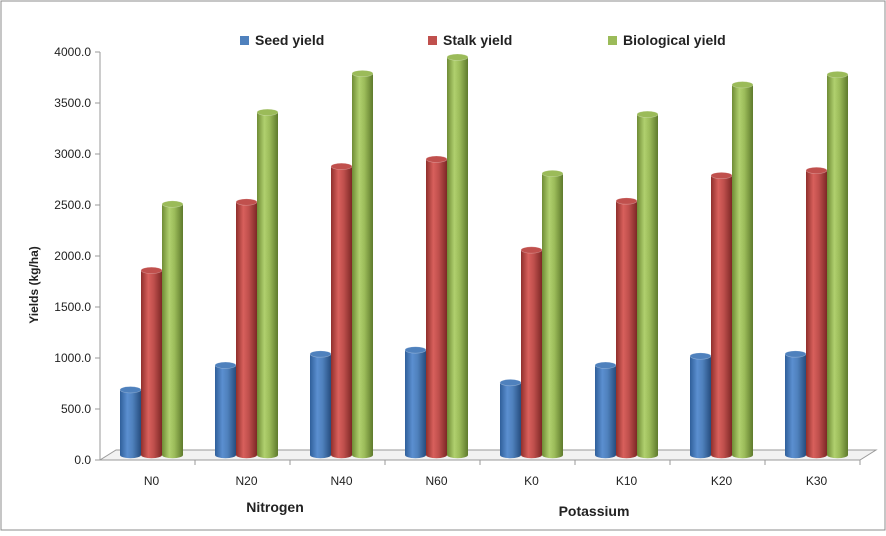 The width and height of the screenshot is (886, 536). I want to click on legend-label: Stalk yield, so click(477, 40).